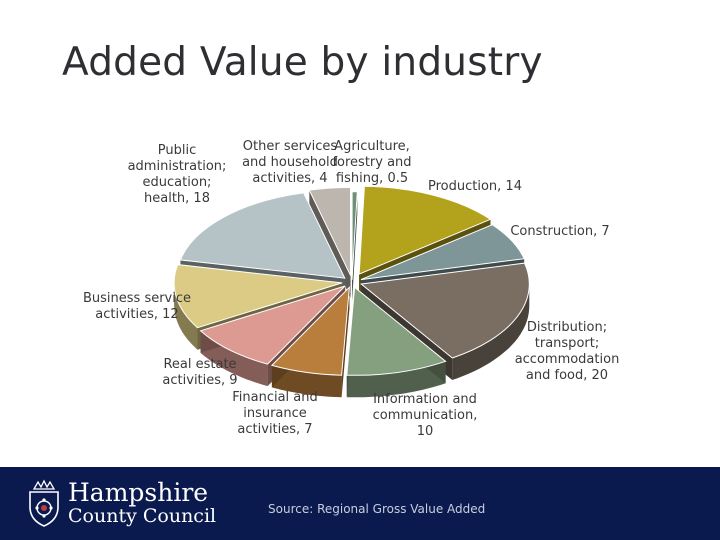  I want to click on slice-label: Real estate activities, 9, so click(199, 372).